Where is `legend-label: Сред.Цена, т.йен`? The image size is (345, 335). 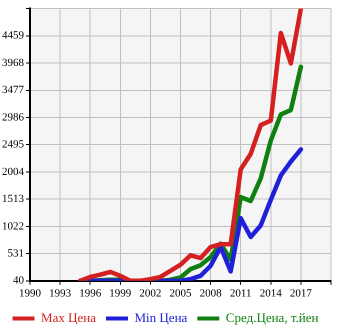
legend-label: Сред.Цена, т.йен is located at coordinates (272, 317).